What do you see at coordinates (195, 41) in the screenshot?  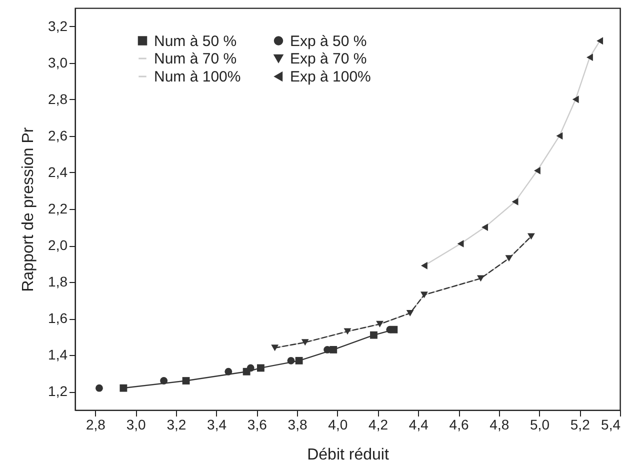 I see `legend-label: Num à 50 %` at bounding box center [195, 41].